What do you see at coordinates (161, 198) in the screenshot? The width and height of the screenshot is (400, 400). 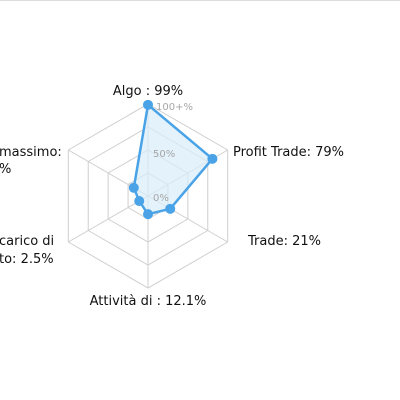 I see `tick-label-0: 0%` at bounding box center [161, 198].